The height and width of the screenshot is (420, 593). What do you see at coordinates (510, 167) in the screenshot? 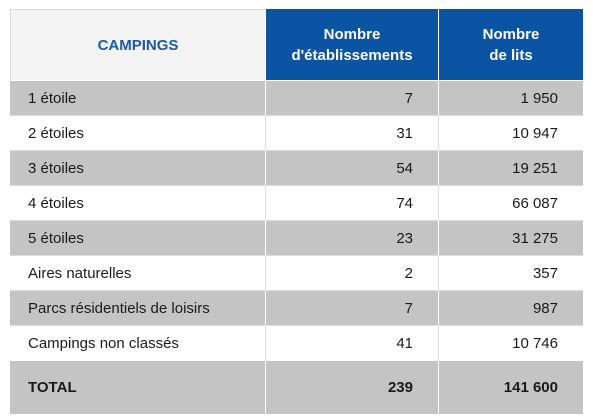
I see `row-lits: 19 251` at bounding box center [510, 167].